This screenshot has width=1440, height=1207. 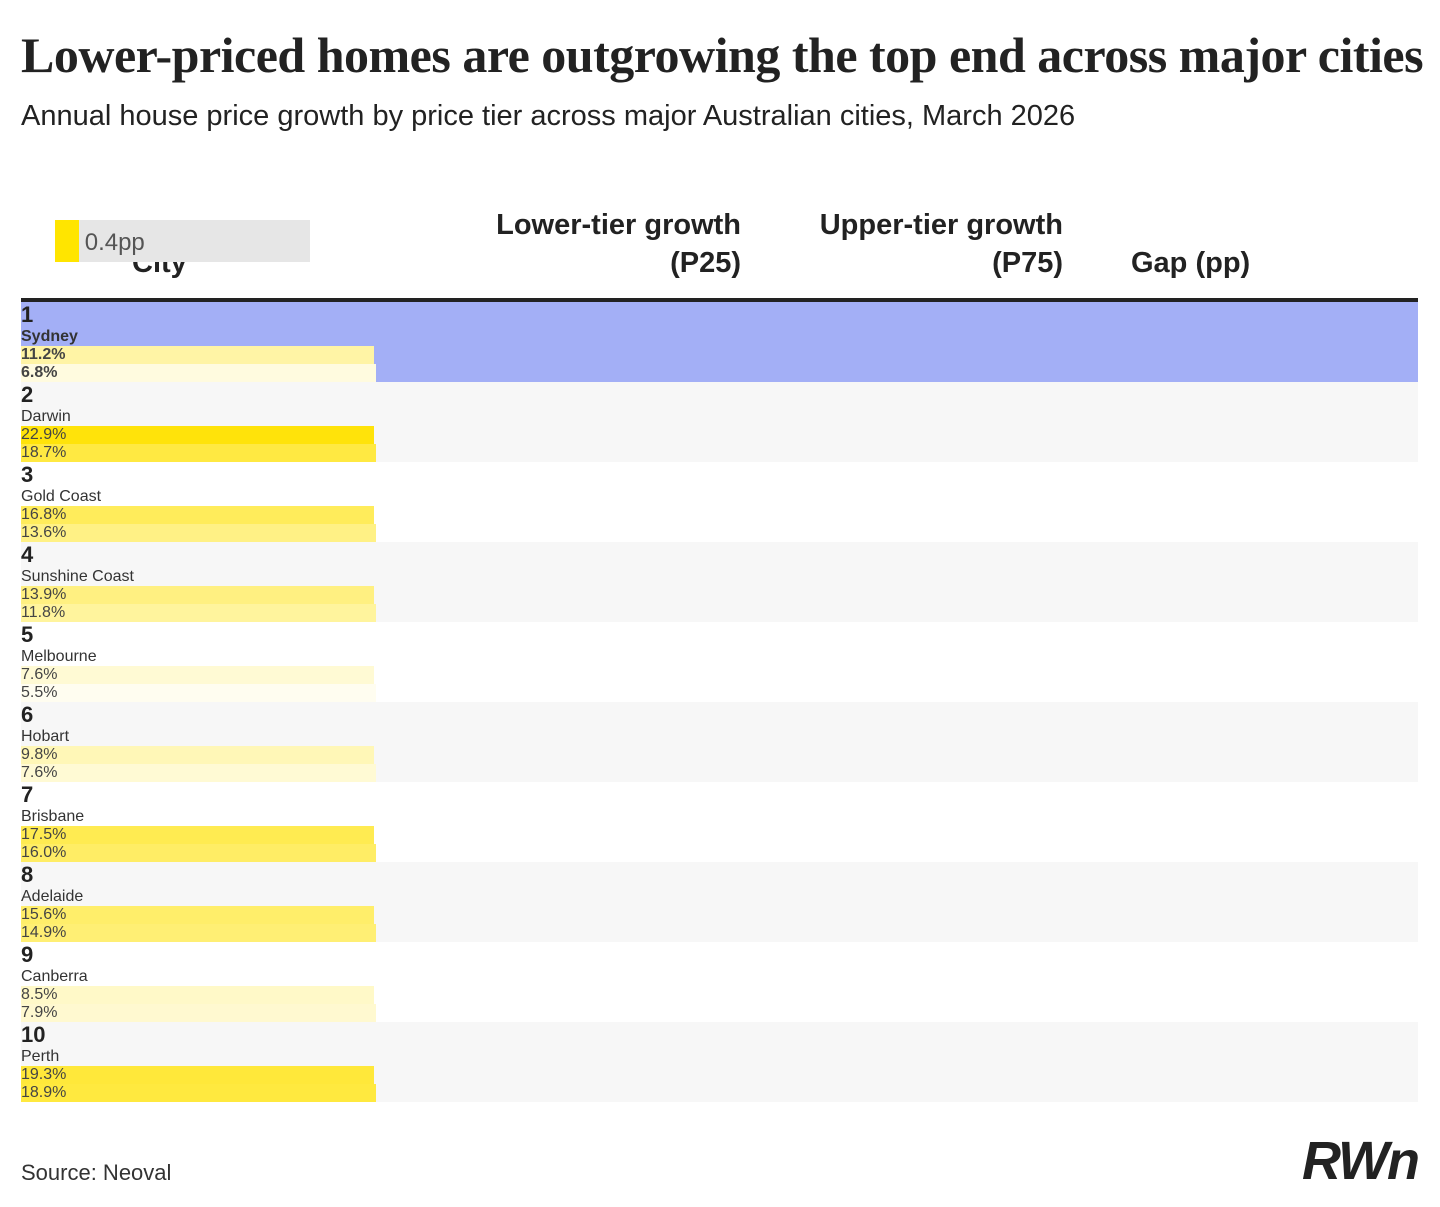 I want to click on rank: 6, so click(x=27, y=714).